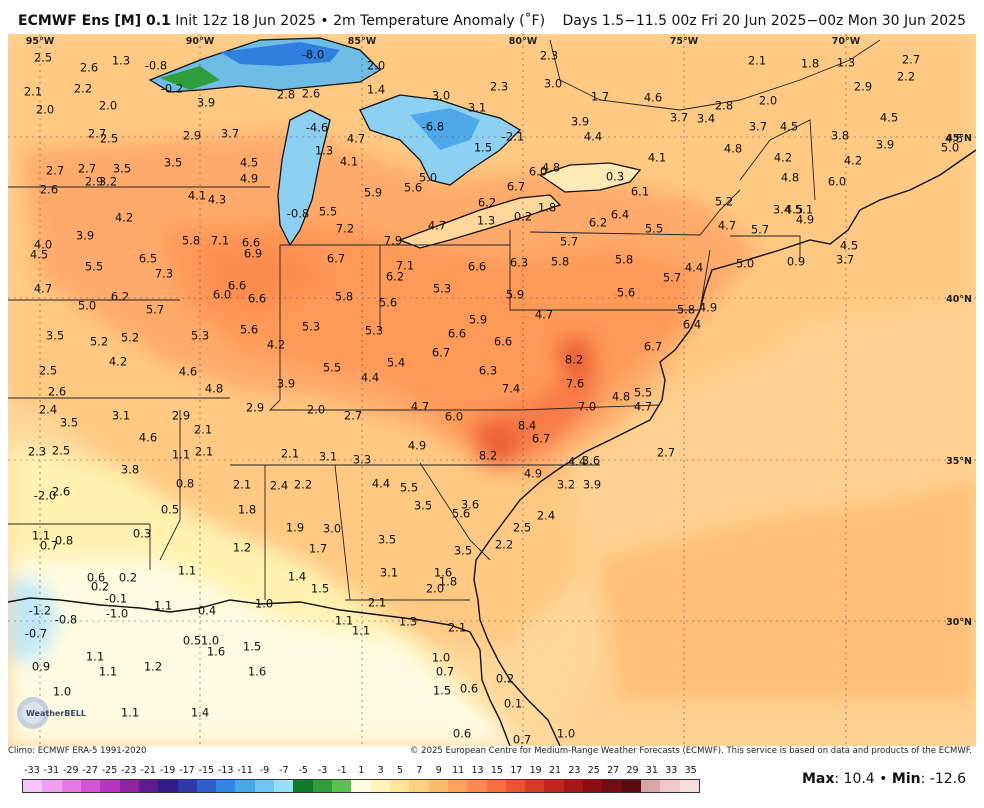 Image resolution: width=984 pixels, height=808 pixels. Describe the element at coordinates (591, 461) in the screenshot. I see `anomaly-value: 3.6` at that location.